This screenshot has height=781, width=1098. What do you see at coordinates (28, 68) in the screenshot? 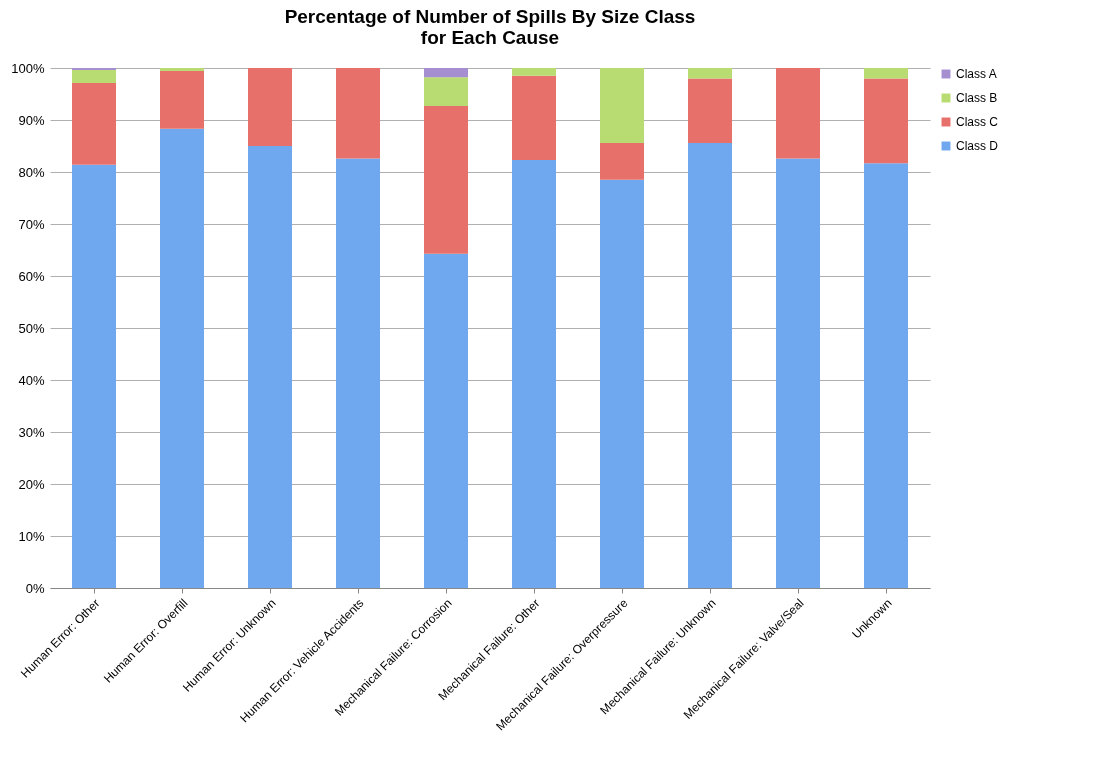
I see `y-tick-label: 100%` at bounding box center [28, 68].